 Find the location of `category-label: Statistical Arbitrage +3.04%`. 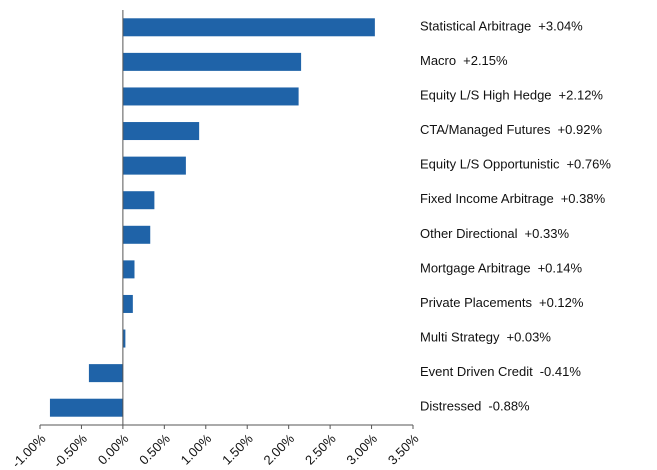

category-label: Statistical Arbitrage +3.04% is located at coordinates (501, 26).